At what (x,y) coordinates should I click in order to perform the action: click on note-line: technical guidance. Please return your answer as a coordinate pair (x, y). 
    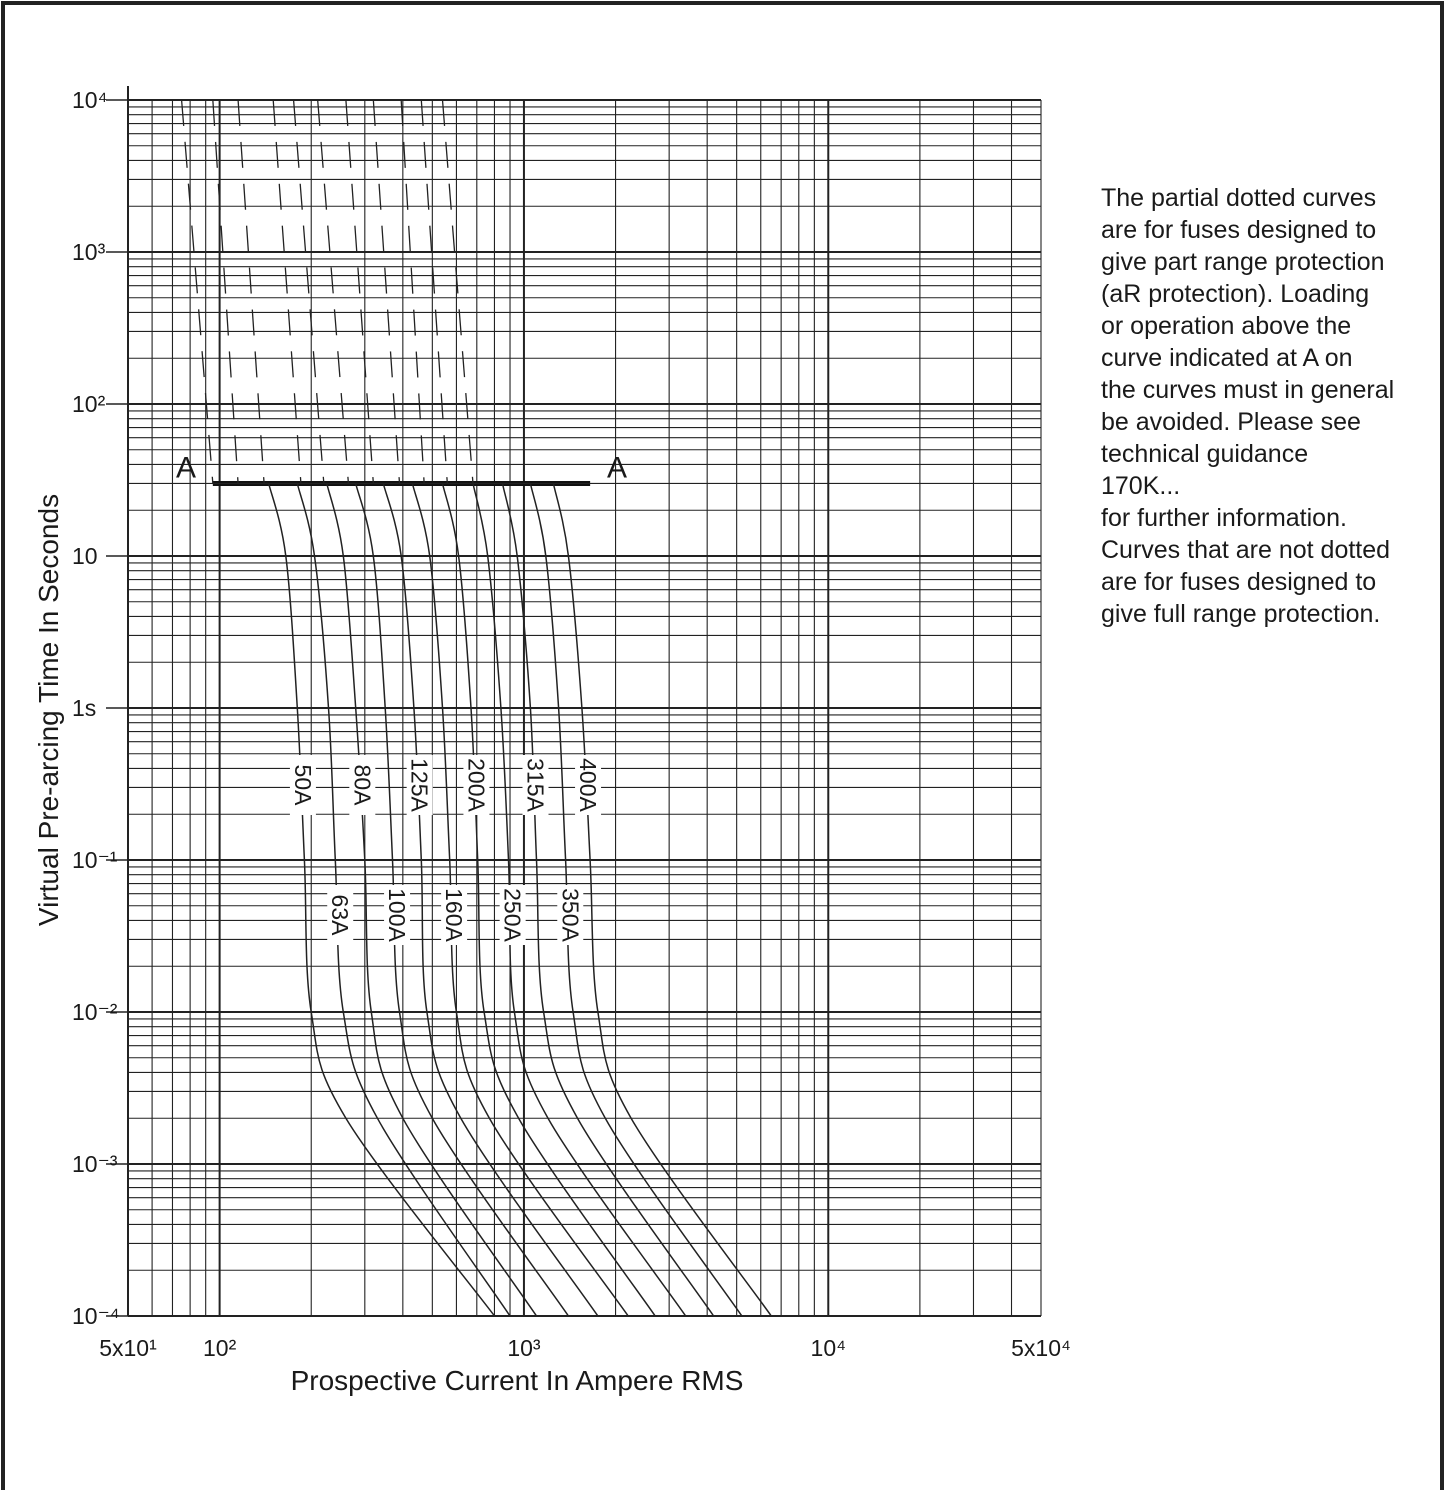
    Looking at the image, I should click on (1205, 454).